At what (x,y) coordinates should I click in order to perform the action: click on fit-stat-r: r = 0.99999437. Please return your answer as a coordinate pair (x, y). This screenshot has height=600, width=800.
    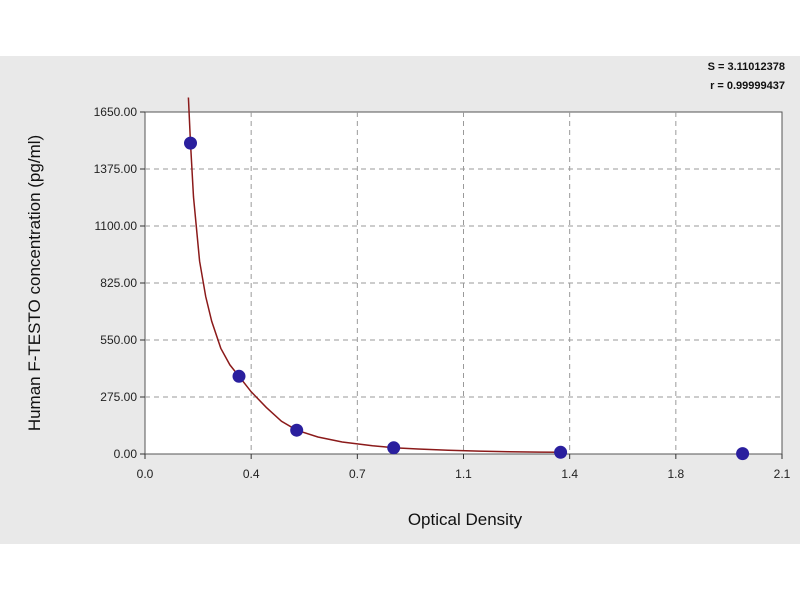
    Looking at the image, I should click on (747, 86).